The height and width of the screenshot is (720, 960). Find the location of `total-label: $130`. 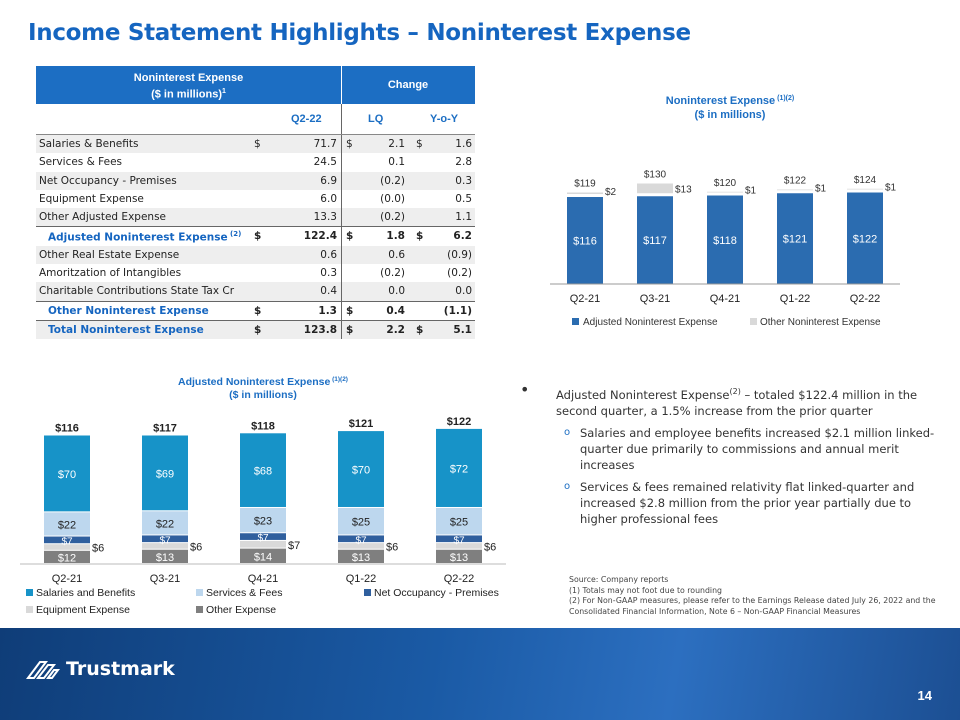

total-label: $130 is located at coordinates (655, 175).